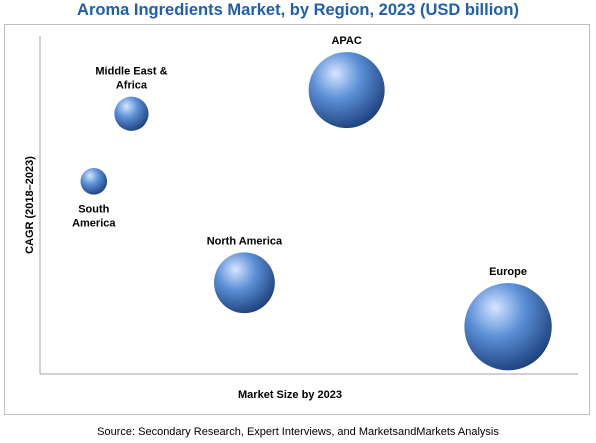 The width and height of the screenshot is (596, 443). What do you see at coordinates (131, 72) in the screenshot?
I see `bubble-label-0-0: Middle East &` at bounding box center [131, 72].